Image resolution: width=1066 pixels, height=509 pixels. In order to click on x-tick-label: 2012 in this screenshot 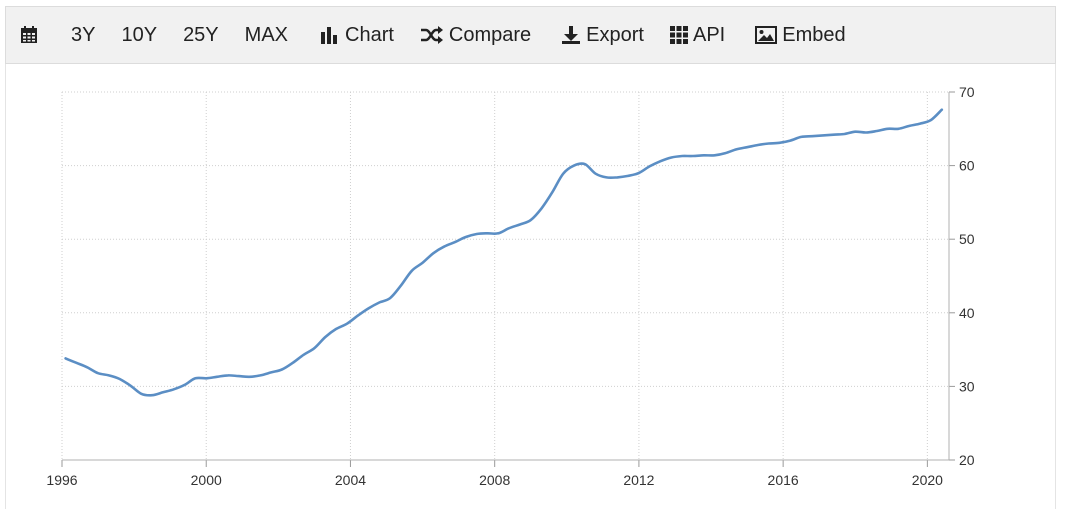, I will do `click(638, 480)`.